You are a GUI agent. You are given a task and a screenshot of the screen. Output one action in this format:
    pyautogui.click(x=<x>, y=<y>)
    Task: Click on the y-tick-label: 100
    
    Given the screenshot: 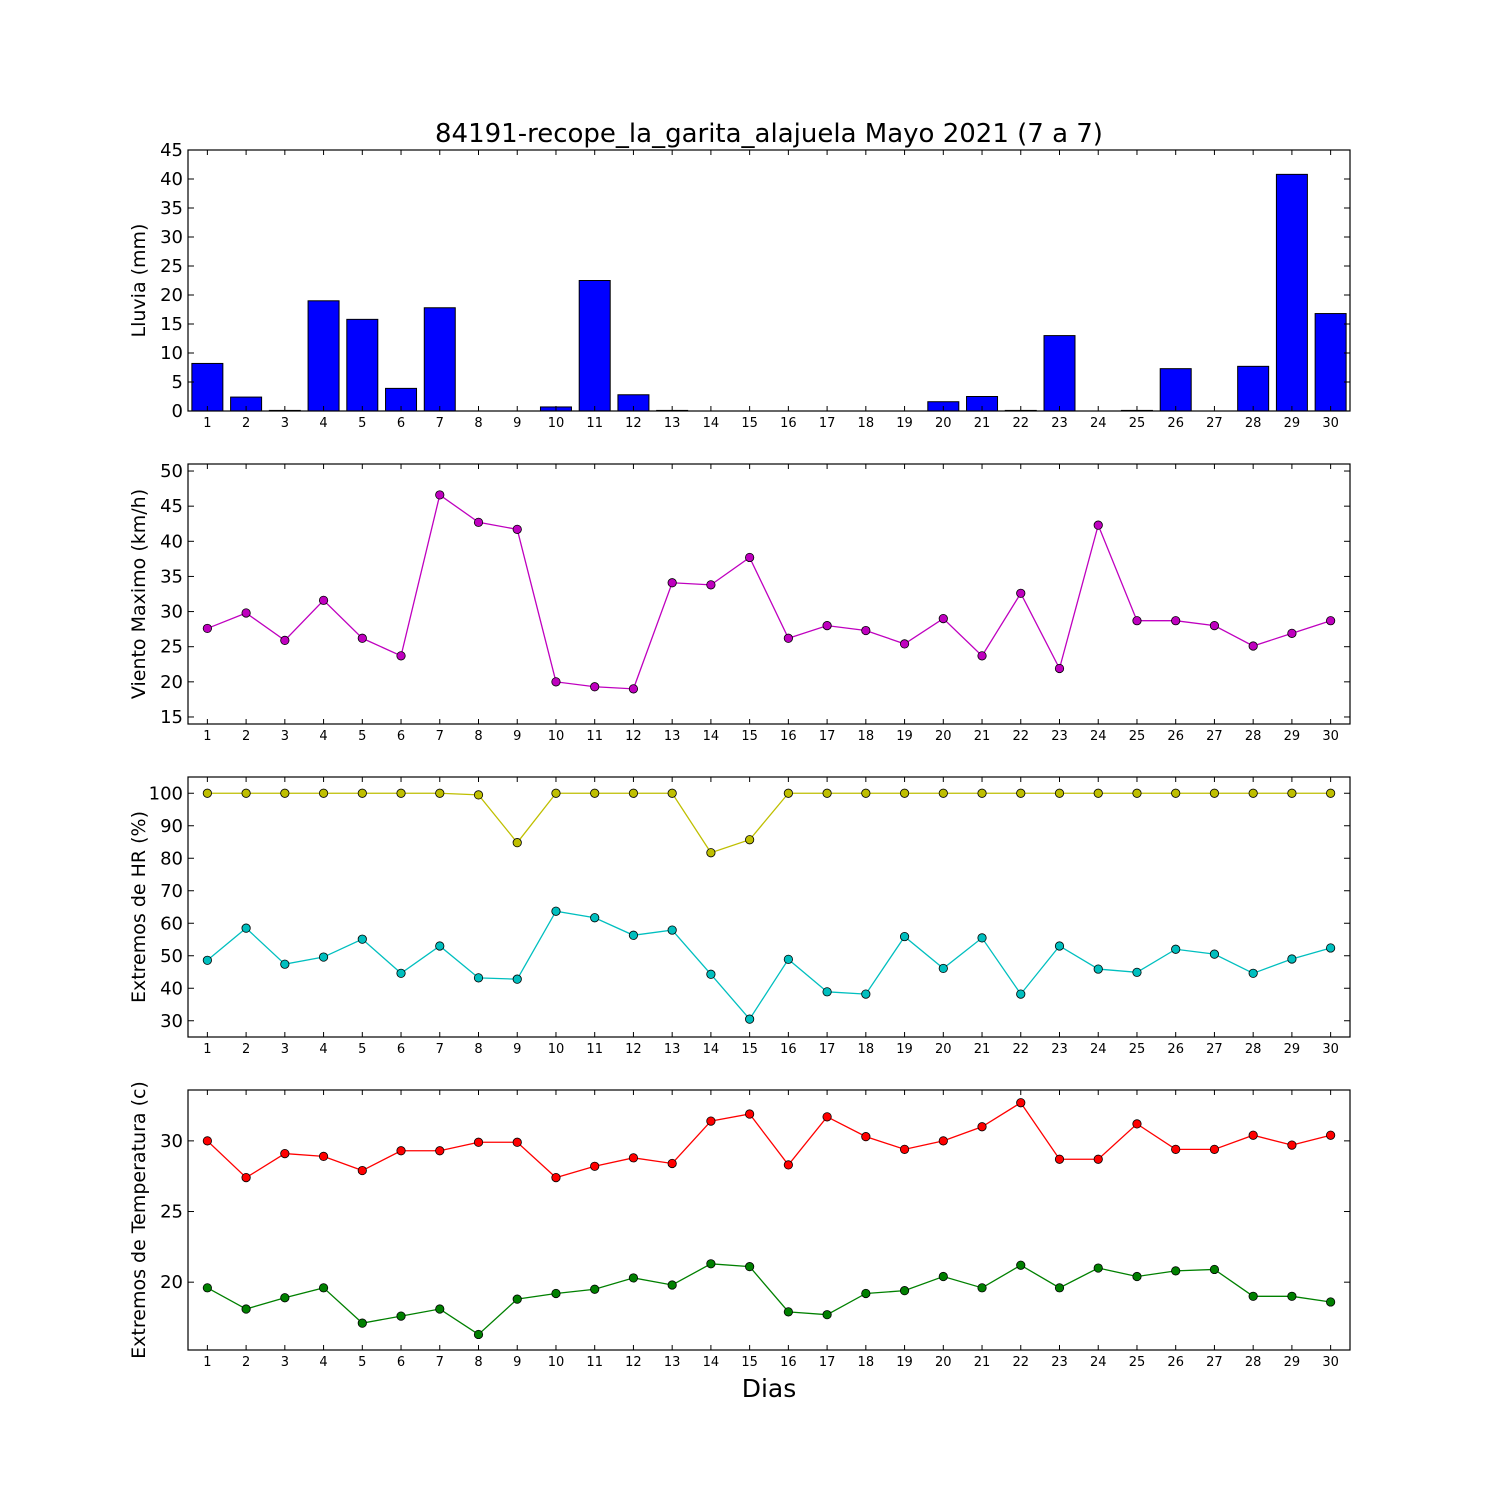 What is the action you would take?
    pyautogui.click(x=166, y=793)
    